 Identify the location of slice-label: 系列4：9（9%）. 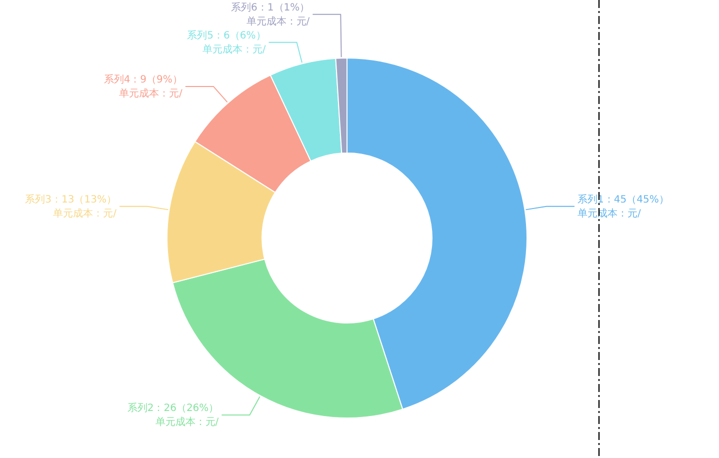
(143, 79).